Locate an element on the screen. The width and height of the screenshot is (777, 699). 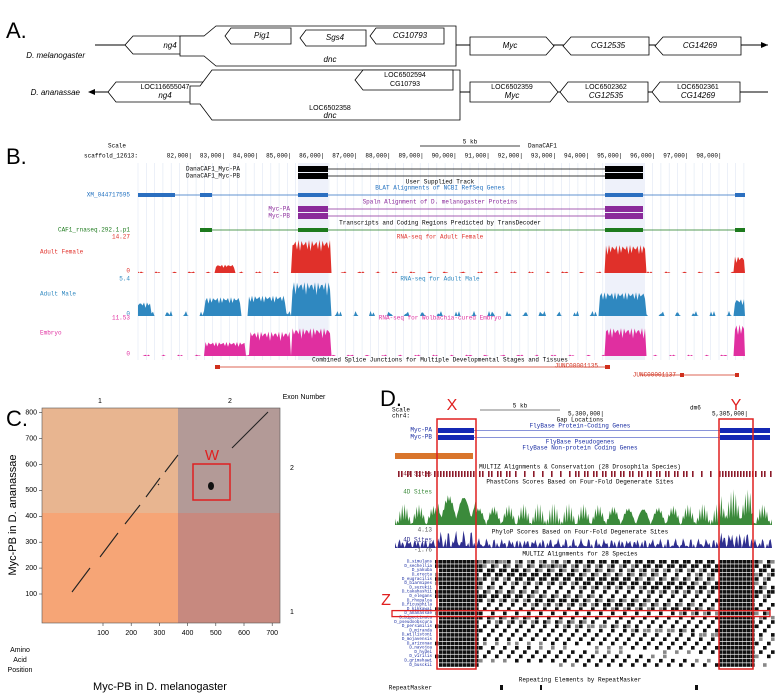
repeat-block is located at coordinates (696, 687).